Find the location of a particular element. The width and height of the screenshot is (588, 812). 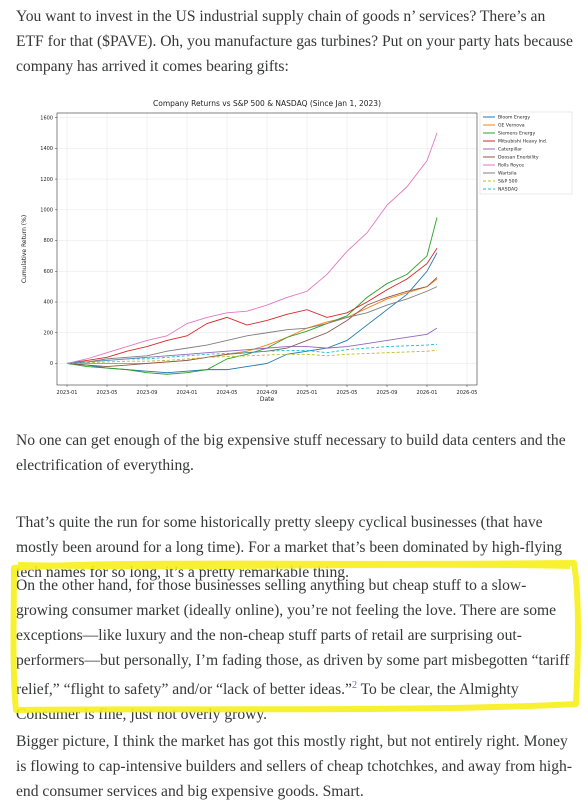

y-tick-label: 1400 is located at coordinates (46, 149).